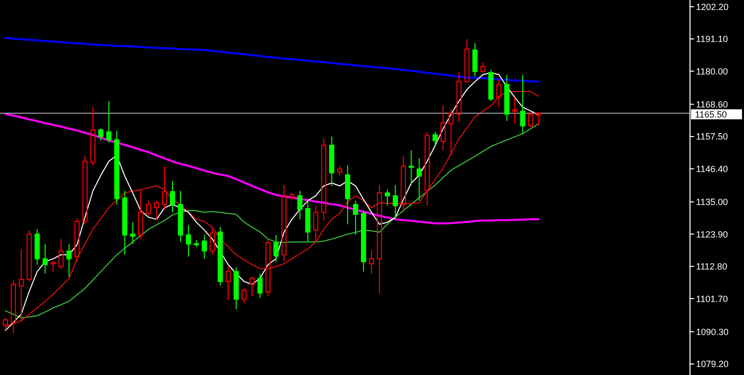 The width and height of the screenshot is (744, 375). I want to click on y-tick-label: 1135.00, so click(712, 202).